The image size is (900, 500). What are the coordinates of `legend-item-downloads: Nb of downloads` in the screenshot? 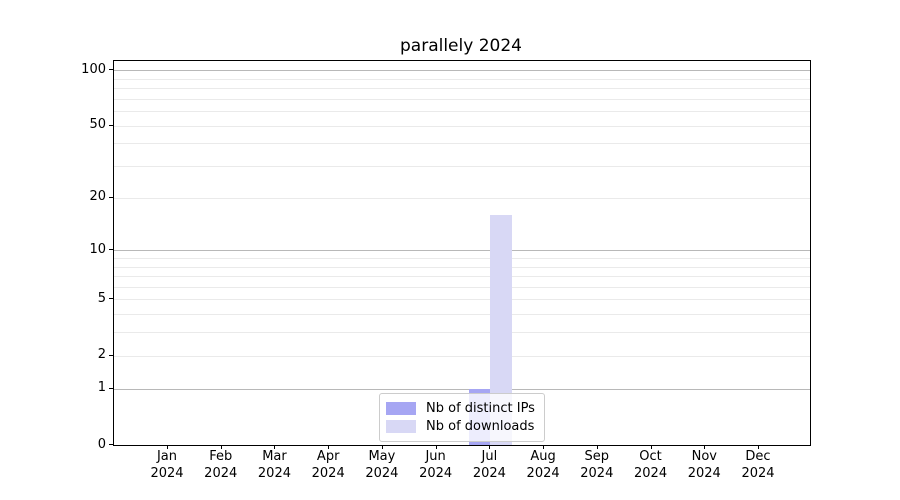 It's located at (462, 426).